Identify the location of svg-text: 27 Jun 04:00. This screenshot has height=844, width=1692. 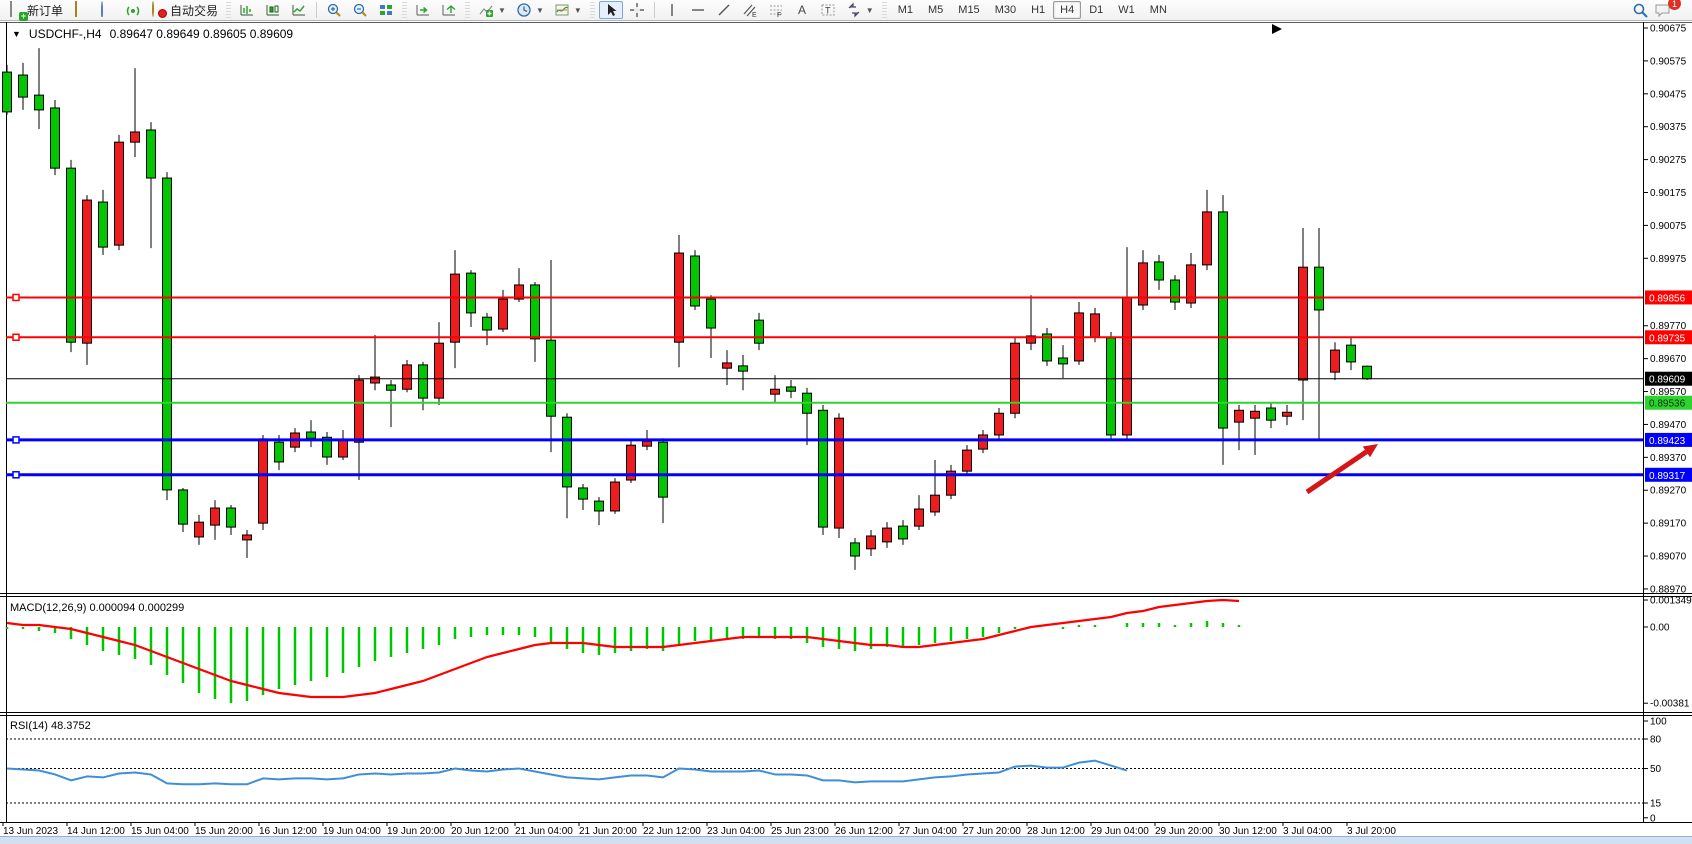
(928, 831).